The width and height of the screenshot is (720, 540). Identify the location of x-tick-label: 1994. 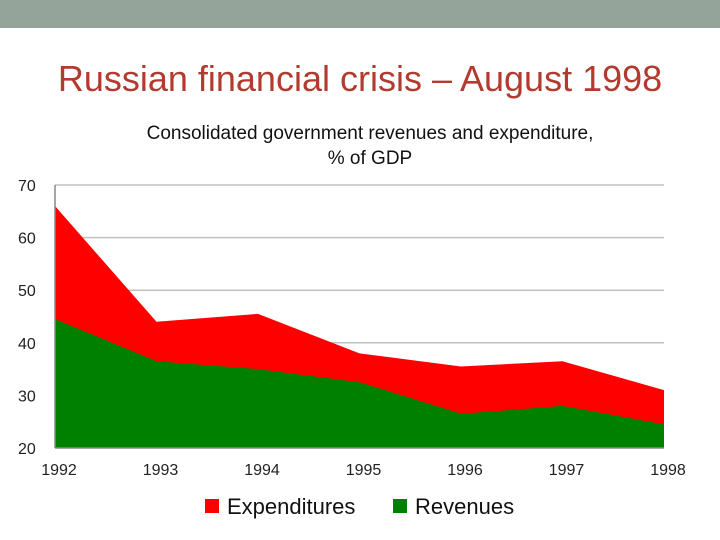
(262, 470).